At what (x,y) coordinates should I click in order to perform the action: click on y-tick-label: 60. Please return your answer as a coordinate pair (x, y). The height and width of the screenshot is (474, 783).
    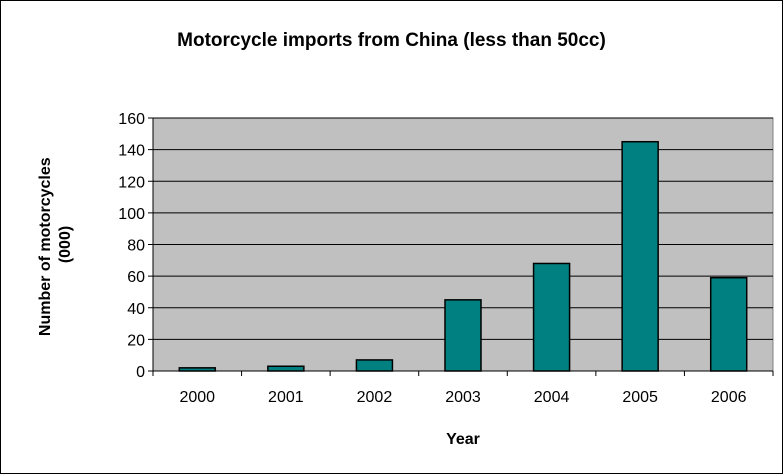
    Looking at the image, I should click on (136, 277).